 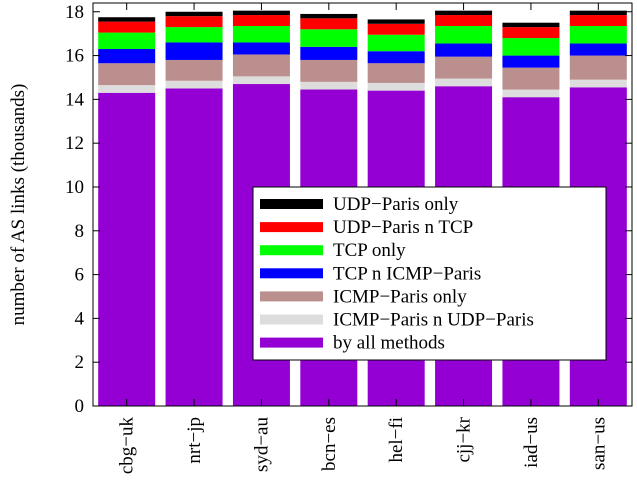 I want to click on y-tick-label: 10, so click(x=74, y=187).